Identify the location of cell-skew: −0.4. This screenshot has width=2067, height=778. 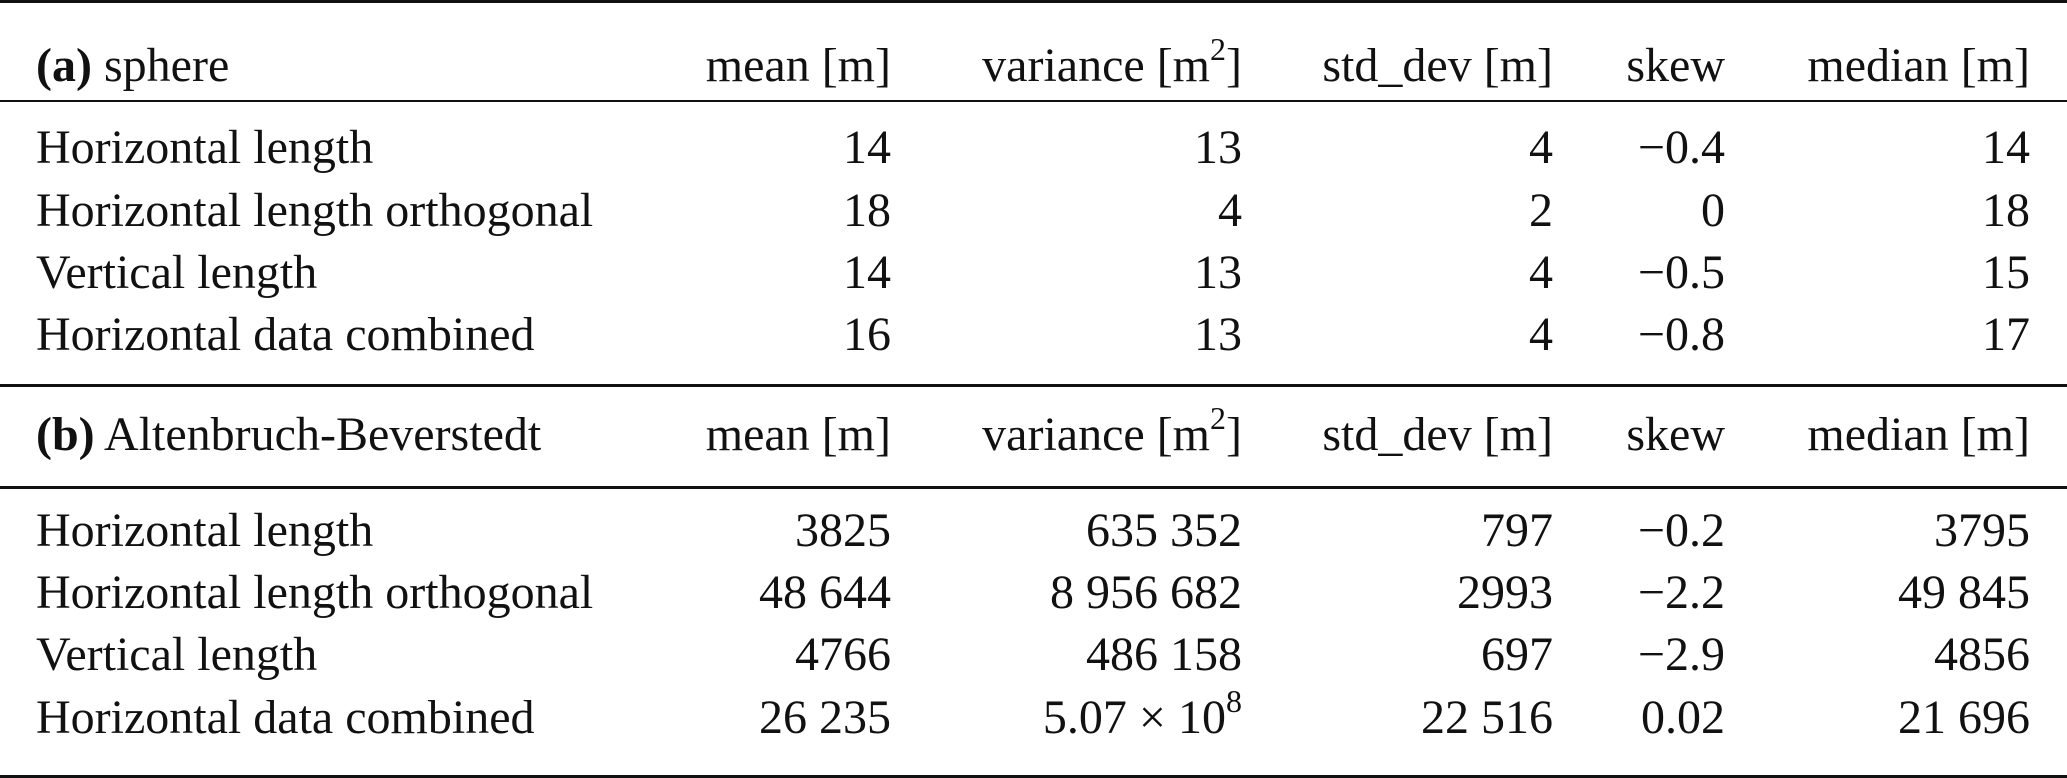
(1681, 147).